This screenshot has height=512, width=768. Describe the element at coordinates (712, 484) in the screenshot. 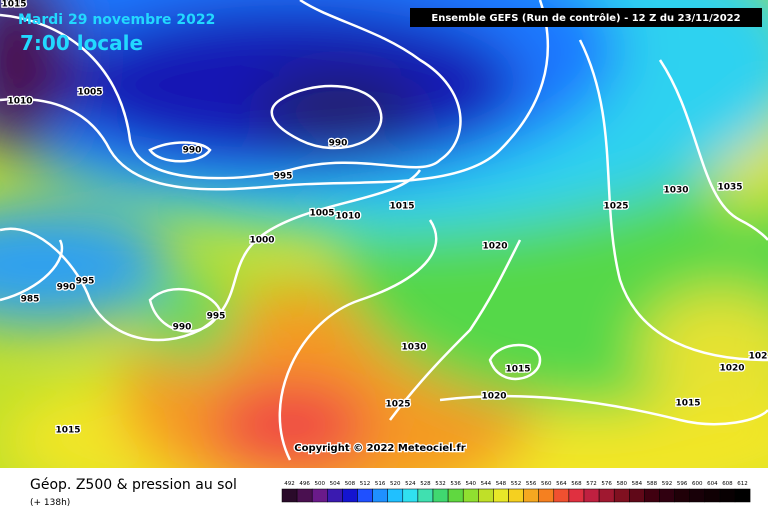

I see `scale-label: 604` at that location.